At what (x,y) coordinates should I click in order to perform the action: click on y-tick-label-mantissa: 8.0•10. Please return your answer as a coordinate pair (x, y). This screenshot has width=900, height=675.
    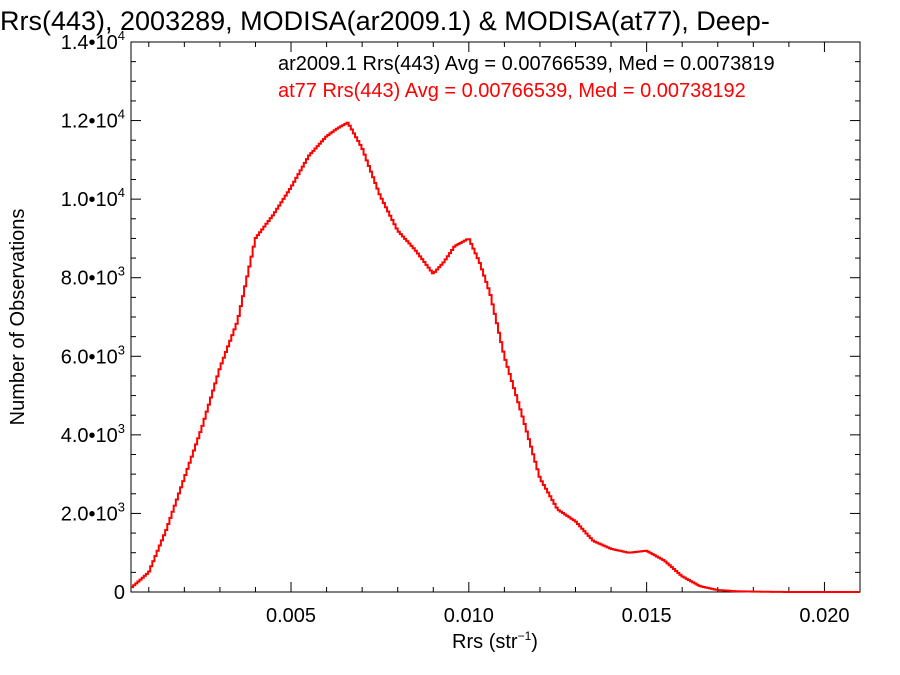
    Looking at the image, I should click on (89, 279).